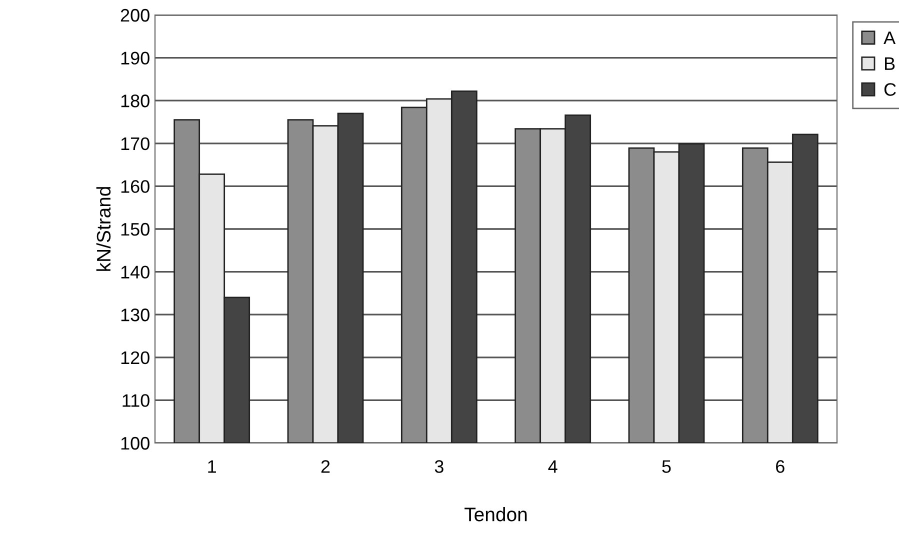 Image resolution: width=899 pixels, height=550 pixels. I want to click on y-tick-label: 140, so click(135, 272).